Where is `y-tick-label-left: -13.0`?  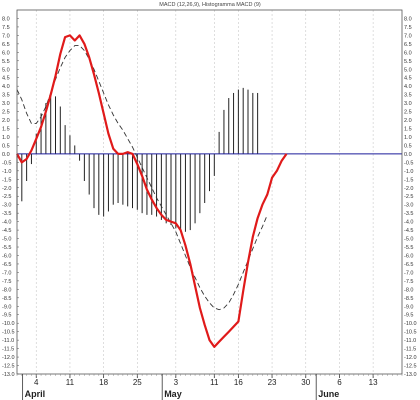
y-tick-label-left: -13.0 is located at coordinates (8, 375).